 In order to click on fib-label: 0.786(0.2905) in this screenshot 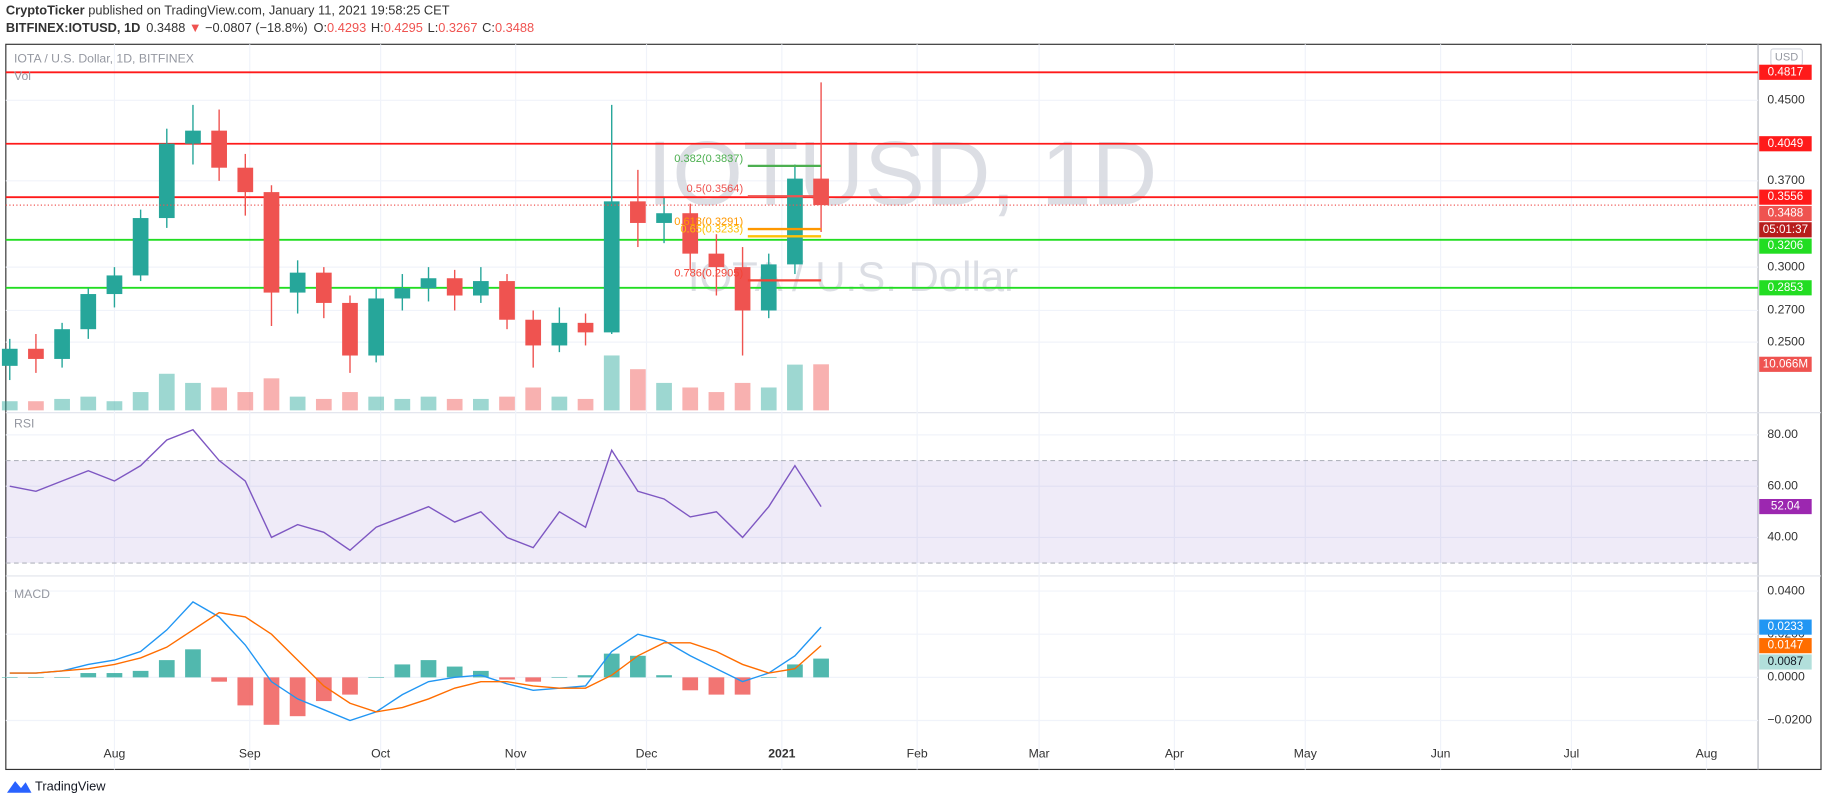, I will do `click(708, 273)`.